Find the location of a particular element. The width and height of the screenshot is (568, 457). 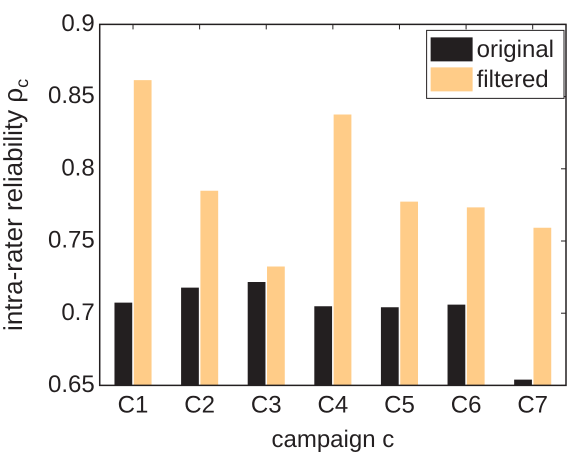

x-tick-label: C5 is located at coordinates (399, 404).